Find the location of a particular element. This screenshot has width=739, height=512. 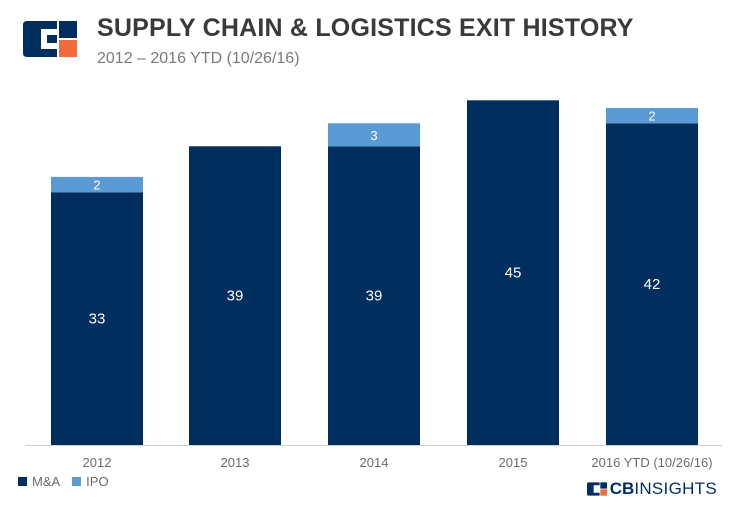

cbinsights-brand: CB INSIGHTS is located at coordinates (651, 489).